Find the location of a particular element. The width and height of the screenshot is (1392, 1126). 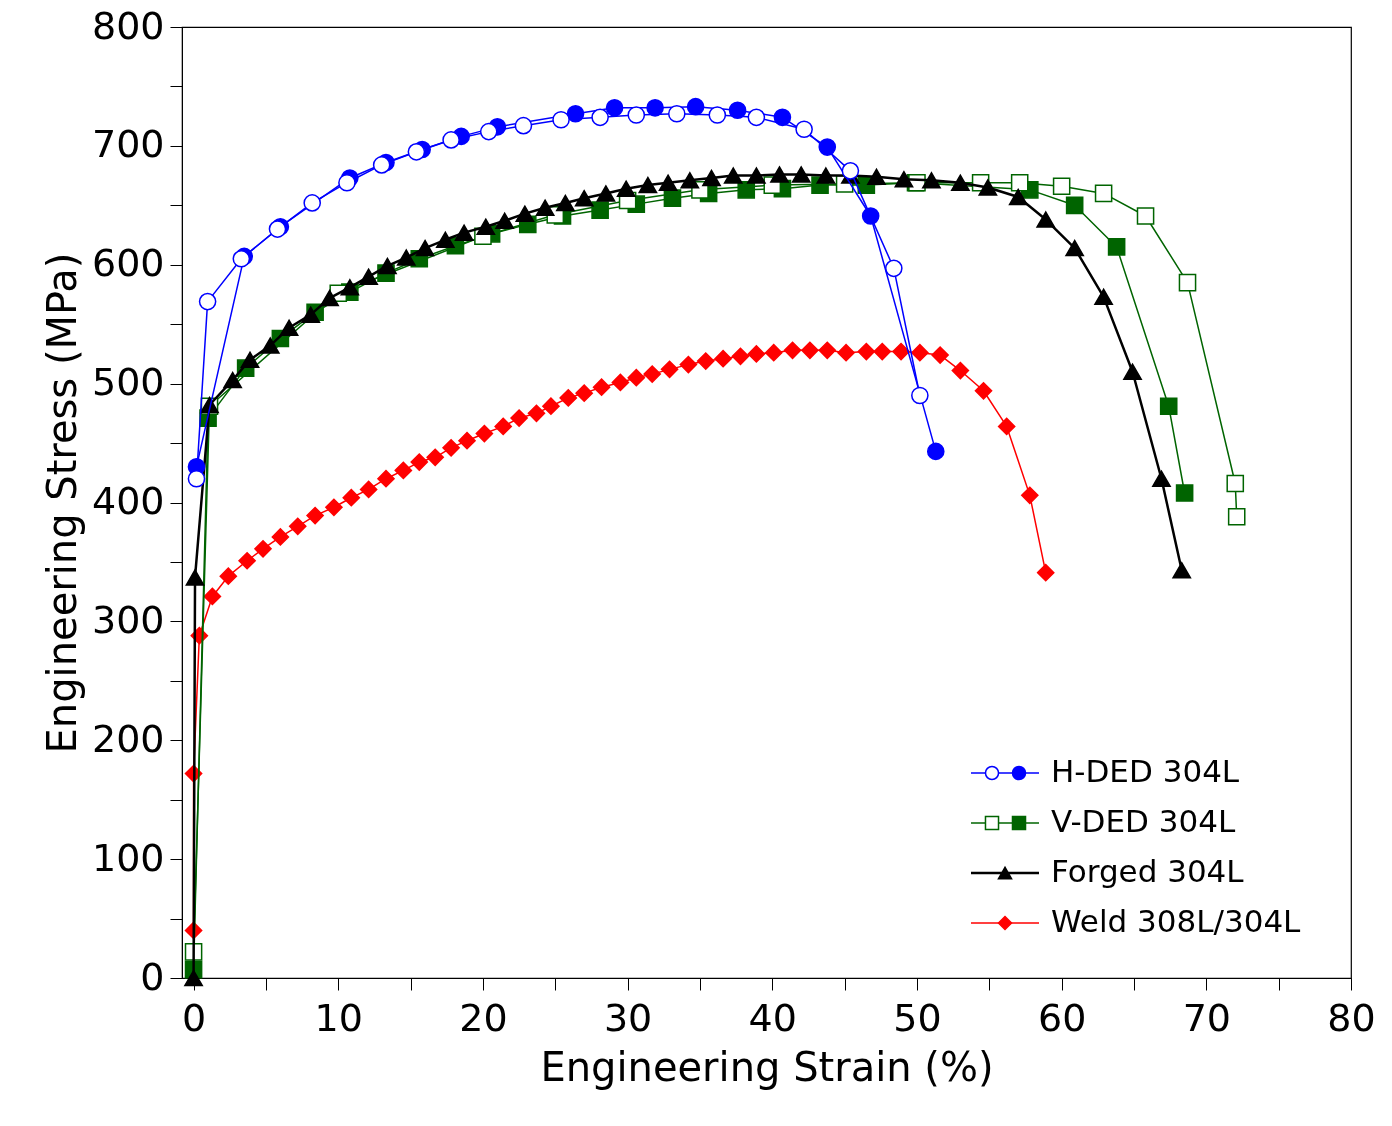

legend-label: Forged 304L is located at coordinates (1148, 871).